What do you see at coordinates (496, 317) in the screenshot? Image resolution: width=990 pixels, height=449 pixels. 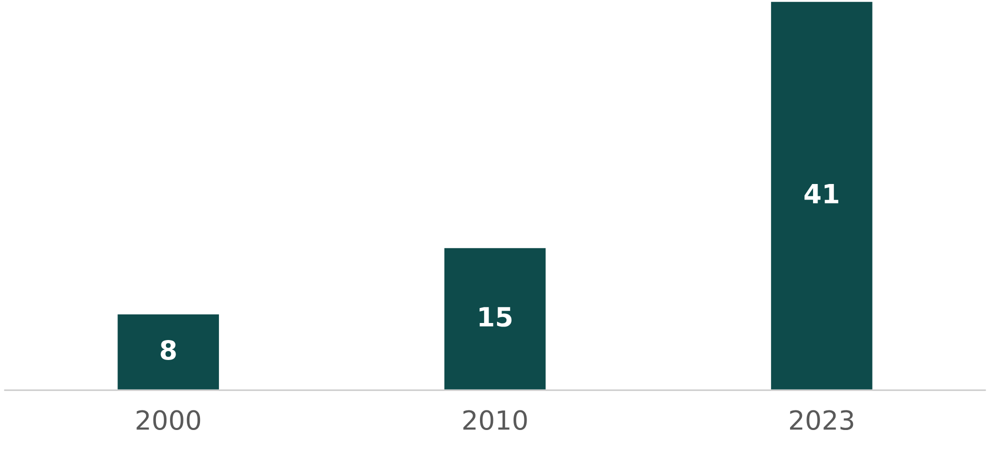 I see `data-label: 15` at bounding box center [496, 317].